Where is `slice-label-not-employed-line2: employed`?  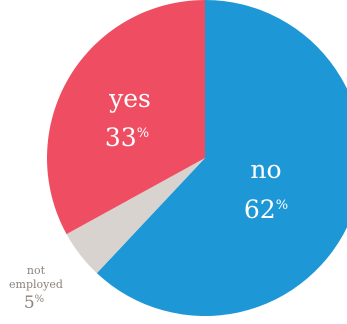
slice-label-not-employed-line2: employed is located at coordinates (36, 284).